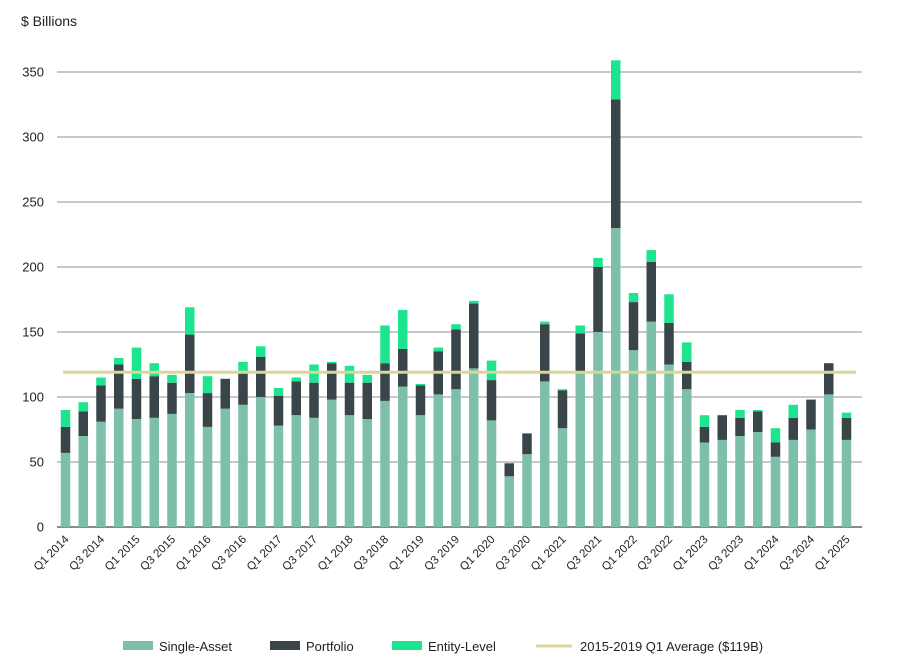 The width and height of the screenshot is (922, 672). What do you see at coordinates (33, 300) in the screenshot?
I see `y-tick-labels: 0 50 100 150 200 250 300 350` at bounding box center [33, 300].